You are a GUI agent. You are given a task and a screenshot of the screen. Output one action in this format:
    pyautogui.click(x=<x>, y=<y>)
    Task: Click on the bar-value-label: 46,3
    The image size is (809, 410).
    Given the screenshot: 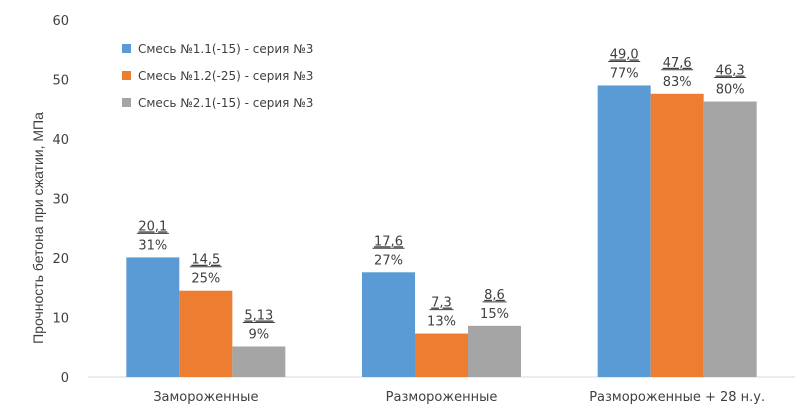 What is the action you would take?
    pyautogui.click(x=730, y=71)
    